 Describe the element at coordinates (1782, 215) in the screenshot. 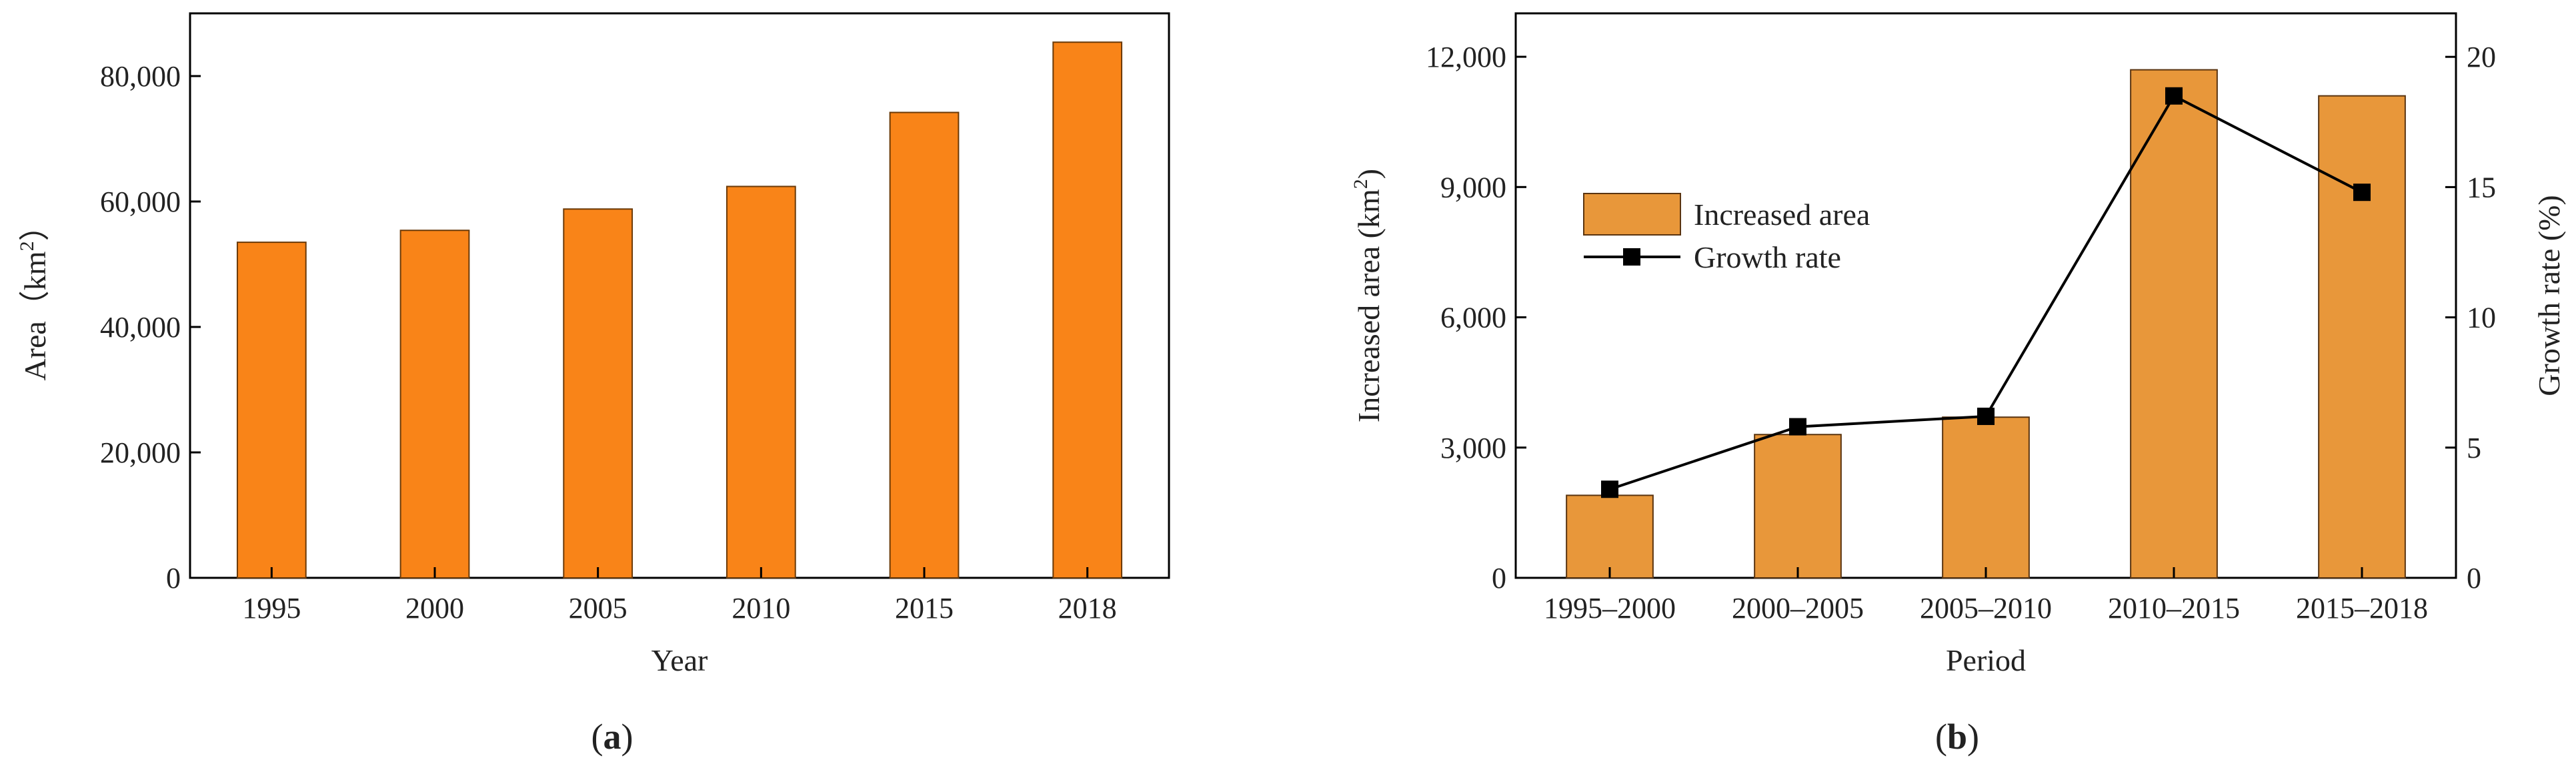

I see `legend-label-increased-area: Increased area` at that location.